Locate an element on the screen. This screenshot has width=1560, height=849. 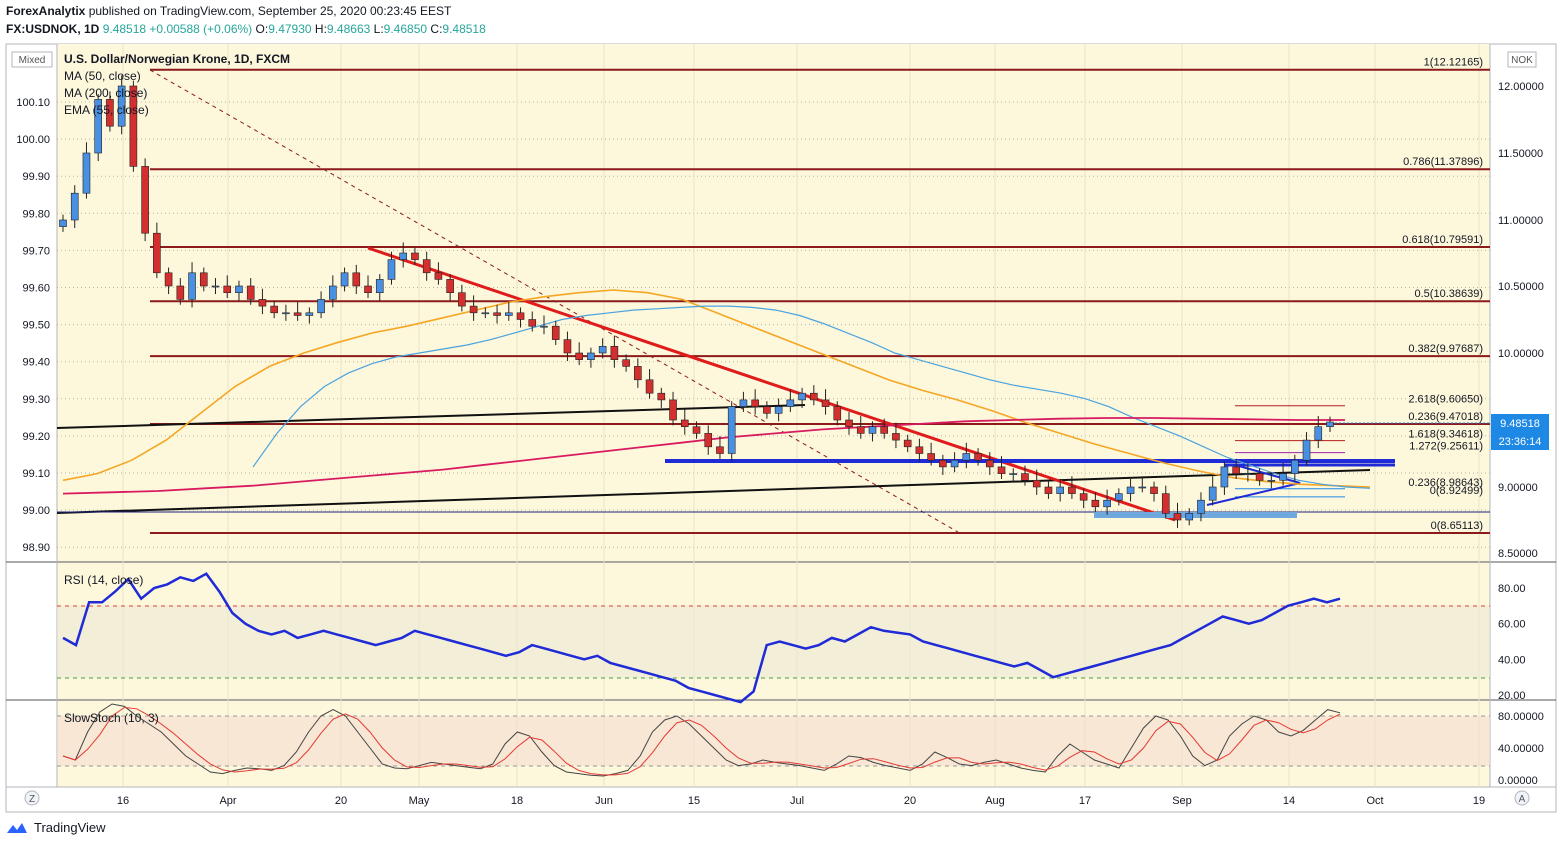
close-label: C: is located at coordinates (436, 29).